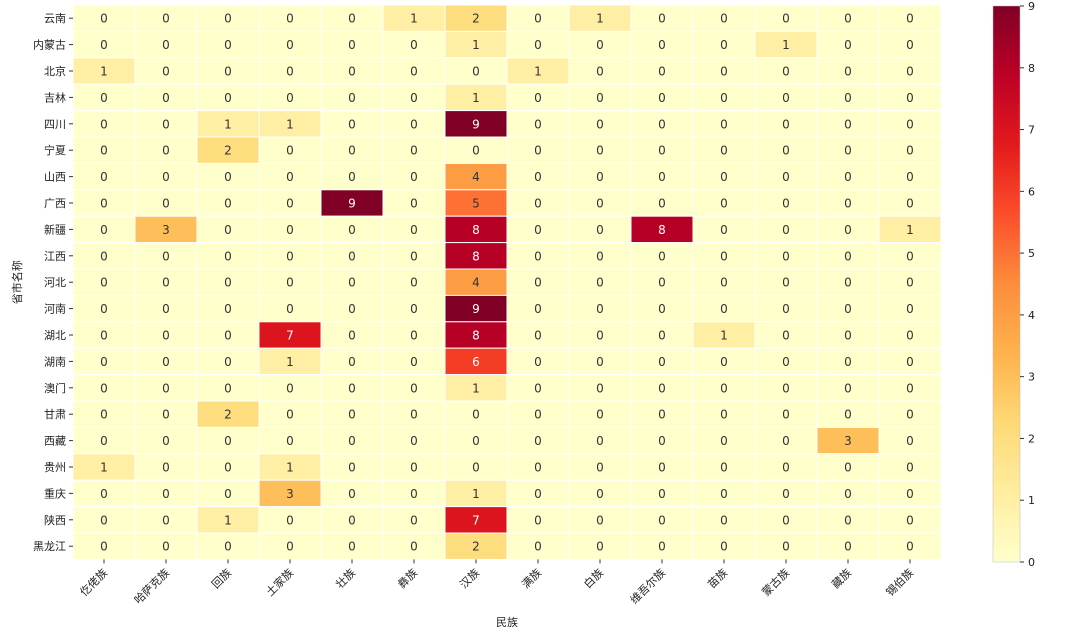 The height and width of the screenshot is (641, 1080). I want to click on x-tick-label: 彝族, so click(407, 578).